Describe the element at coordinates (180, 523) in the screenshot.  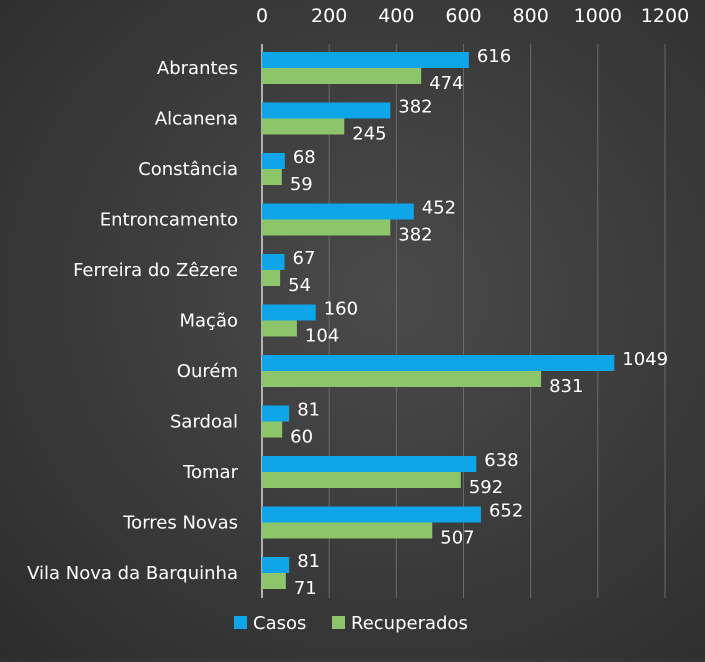
I see `category-label: Torres Novas` at that location.